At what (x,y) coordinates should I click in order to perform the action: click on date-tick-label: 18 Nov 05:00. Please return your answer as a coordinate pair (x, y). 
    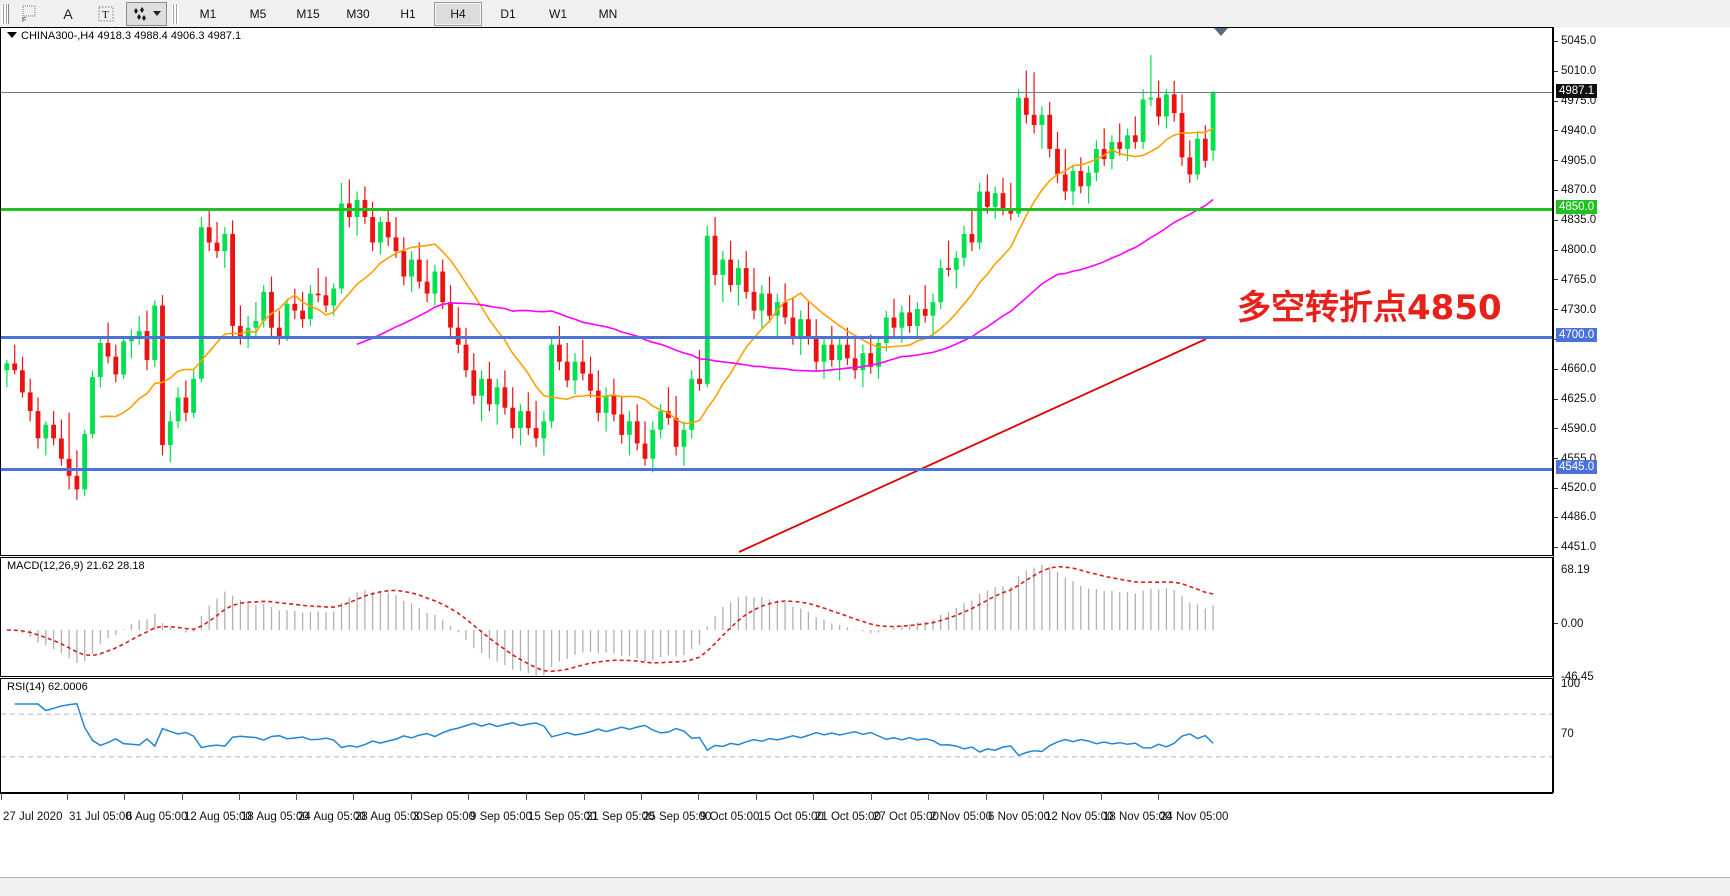
    Looking at the image, I should click on (1137, 817).